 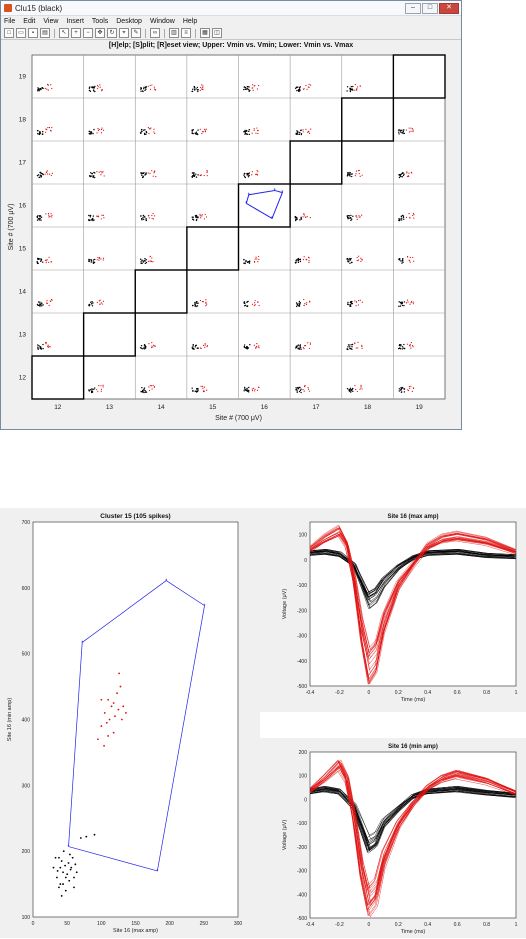 What do you see at coordinates (217, 33) in the screenshot?
I see `dock-icon: ◫` at bounding box center [217, 33].